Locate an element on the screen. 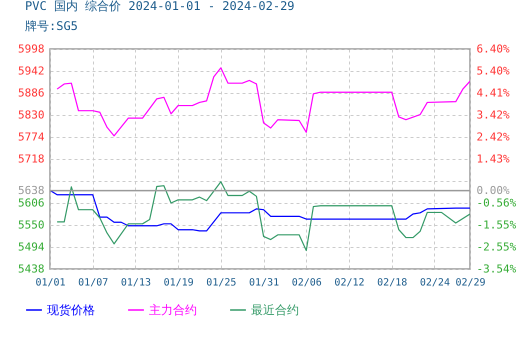  y2-tick-label: 6.40% is located at coordinates (493, 49).